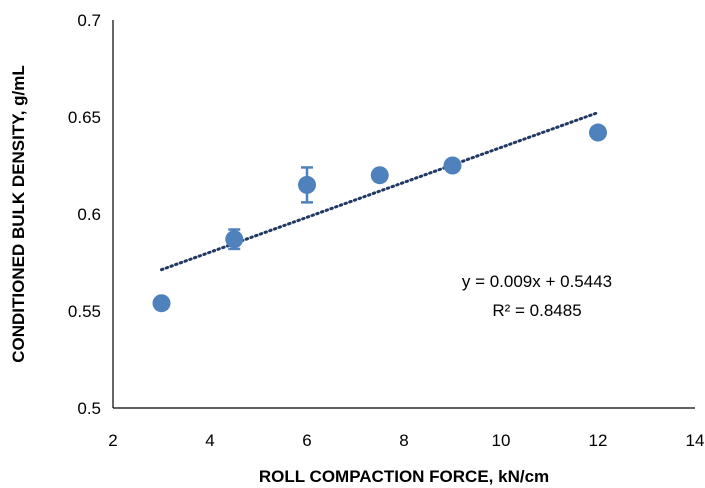  What do you see at coordinates (695, 440) in the screenshot?
I see `x-tick-label: 14` at bounding box center [695, 440].